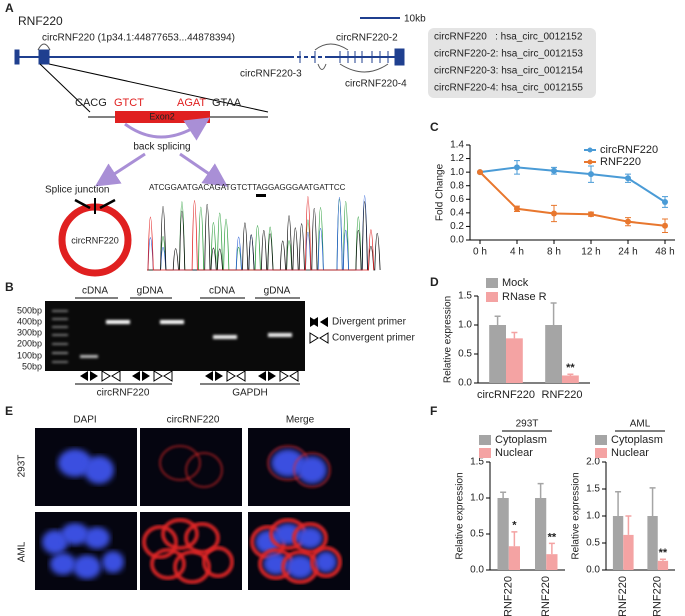  Describe the element at coordinates (630, 453) in the screenshot. I see `legend-label: Nuclear` at that location.